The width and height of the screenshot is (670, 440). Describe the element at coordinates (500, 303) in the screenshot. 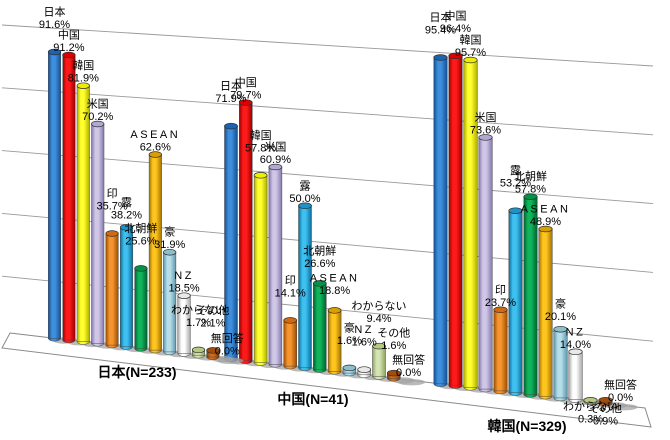

I see `bar-label-value: 23.7%` at that location.